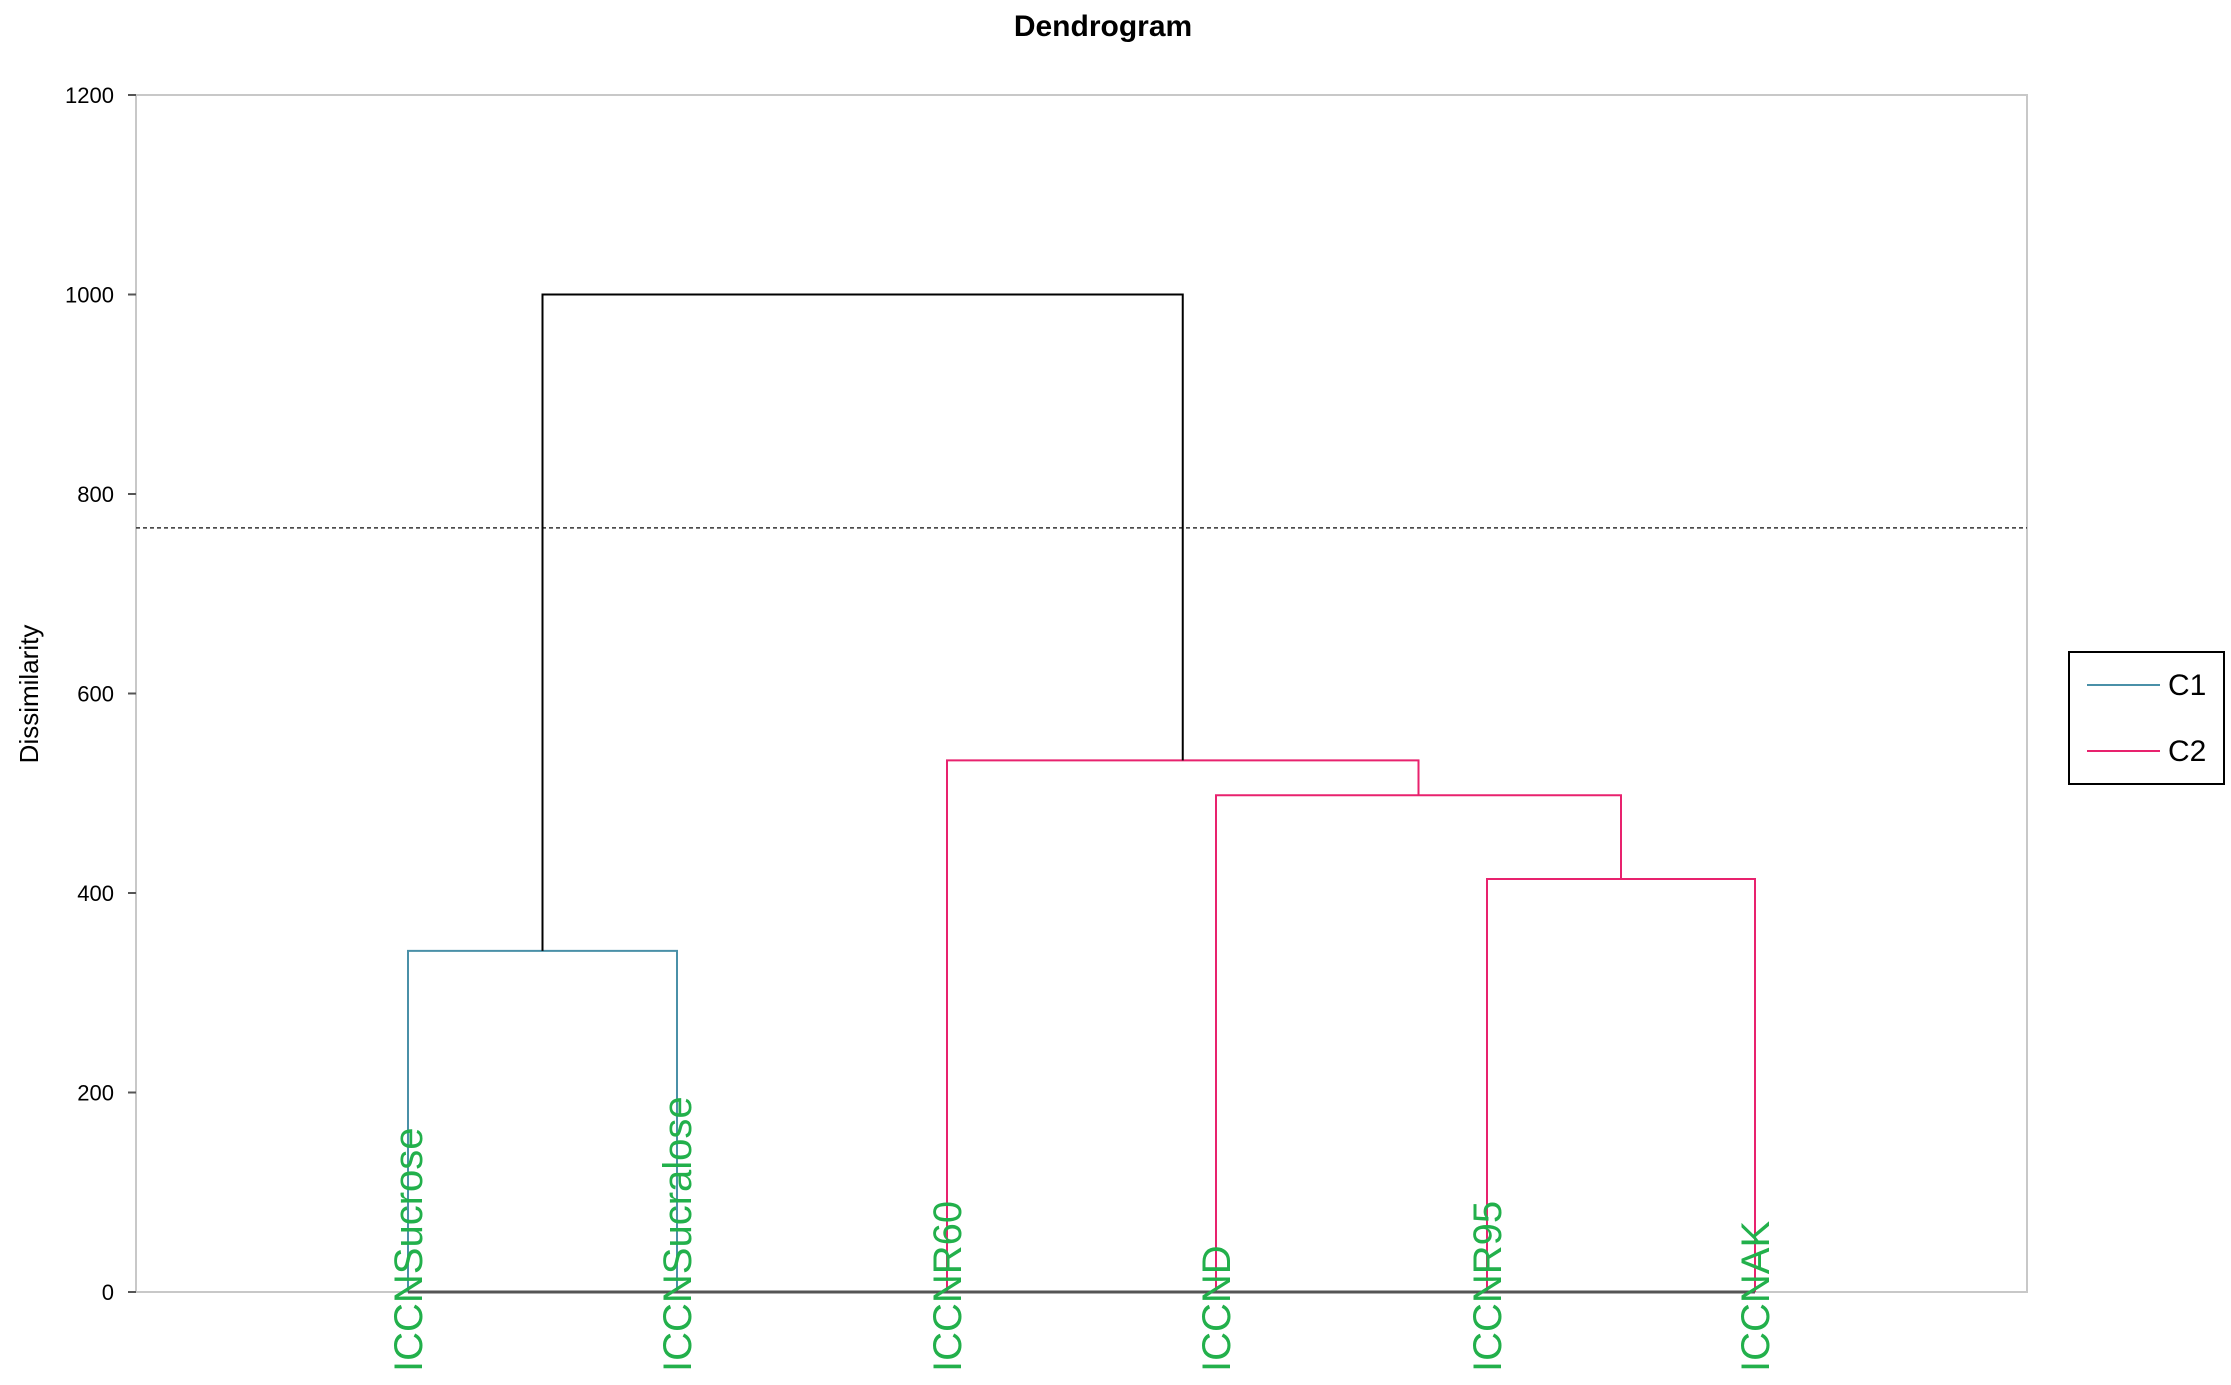 The width and height of the screenshot is (2231, 1385). Describe the element at coordinates (95, 893) in the screenshot. I see `y-tick-label: 400` at that location.